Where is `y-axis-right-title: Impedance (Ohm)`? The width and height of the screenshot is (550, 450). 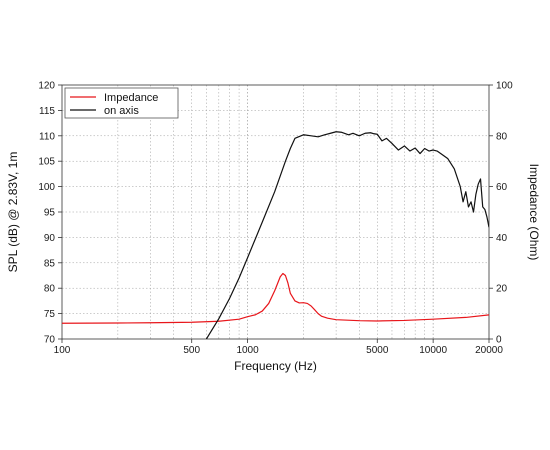
y-axis-right-title: Impedance (Ohm) is located at coordinates (534, 212).